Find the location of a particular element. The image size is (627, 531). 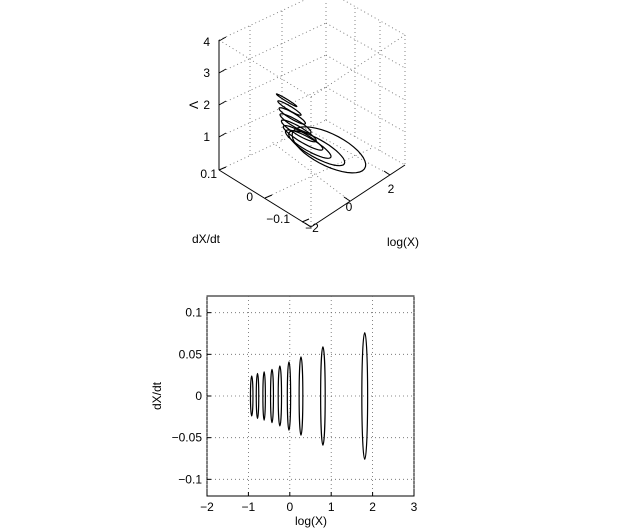

y-ticks-2d: 0.1 0.05 0 −0.05 −0.1 is located at coordinates (191, 396).